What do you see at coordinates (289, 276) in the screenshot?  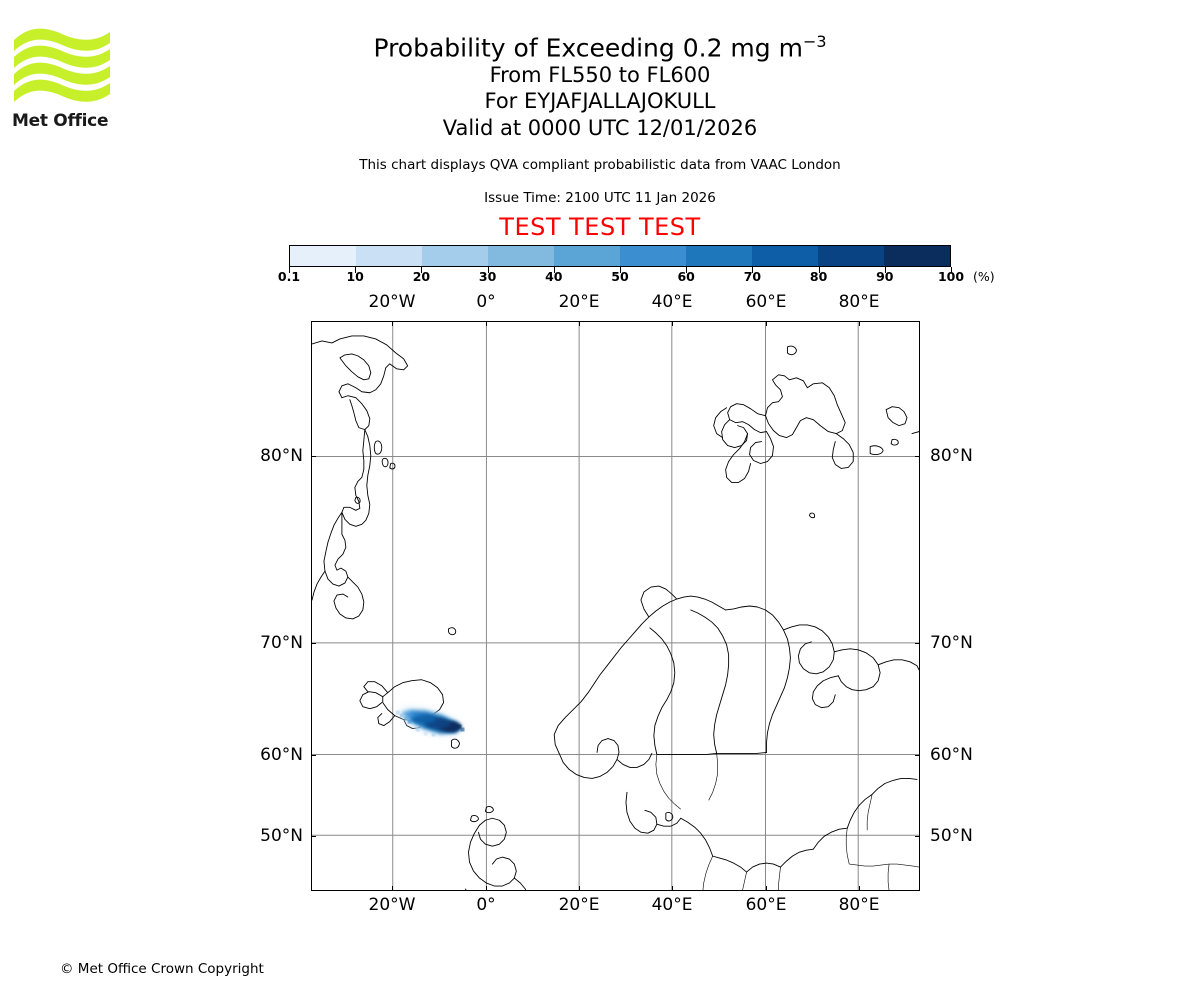 I see `colorbar-tick-label: 0.1` at bounding box center [289, 276].